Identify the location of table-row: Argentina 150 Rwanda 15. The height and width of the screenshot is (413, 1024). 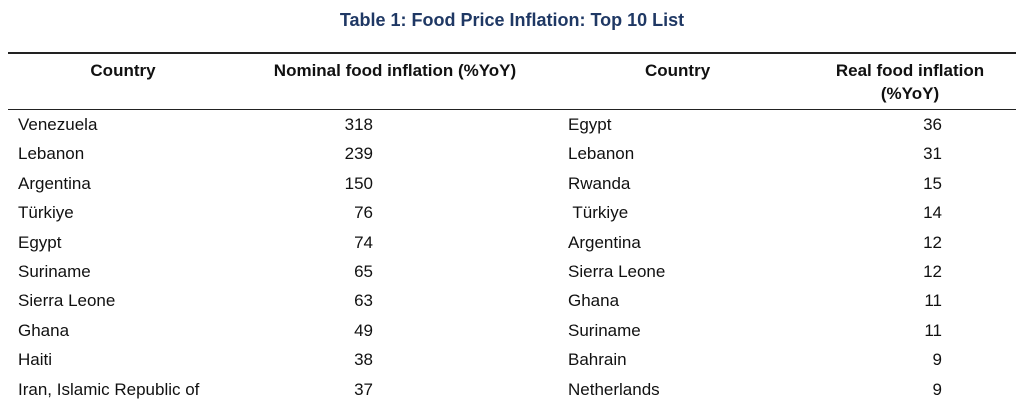
(512, 183).